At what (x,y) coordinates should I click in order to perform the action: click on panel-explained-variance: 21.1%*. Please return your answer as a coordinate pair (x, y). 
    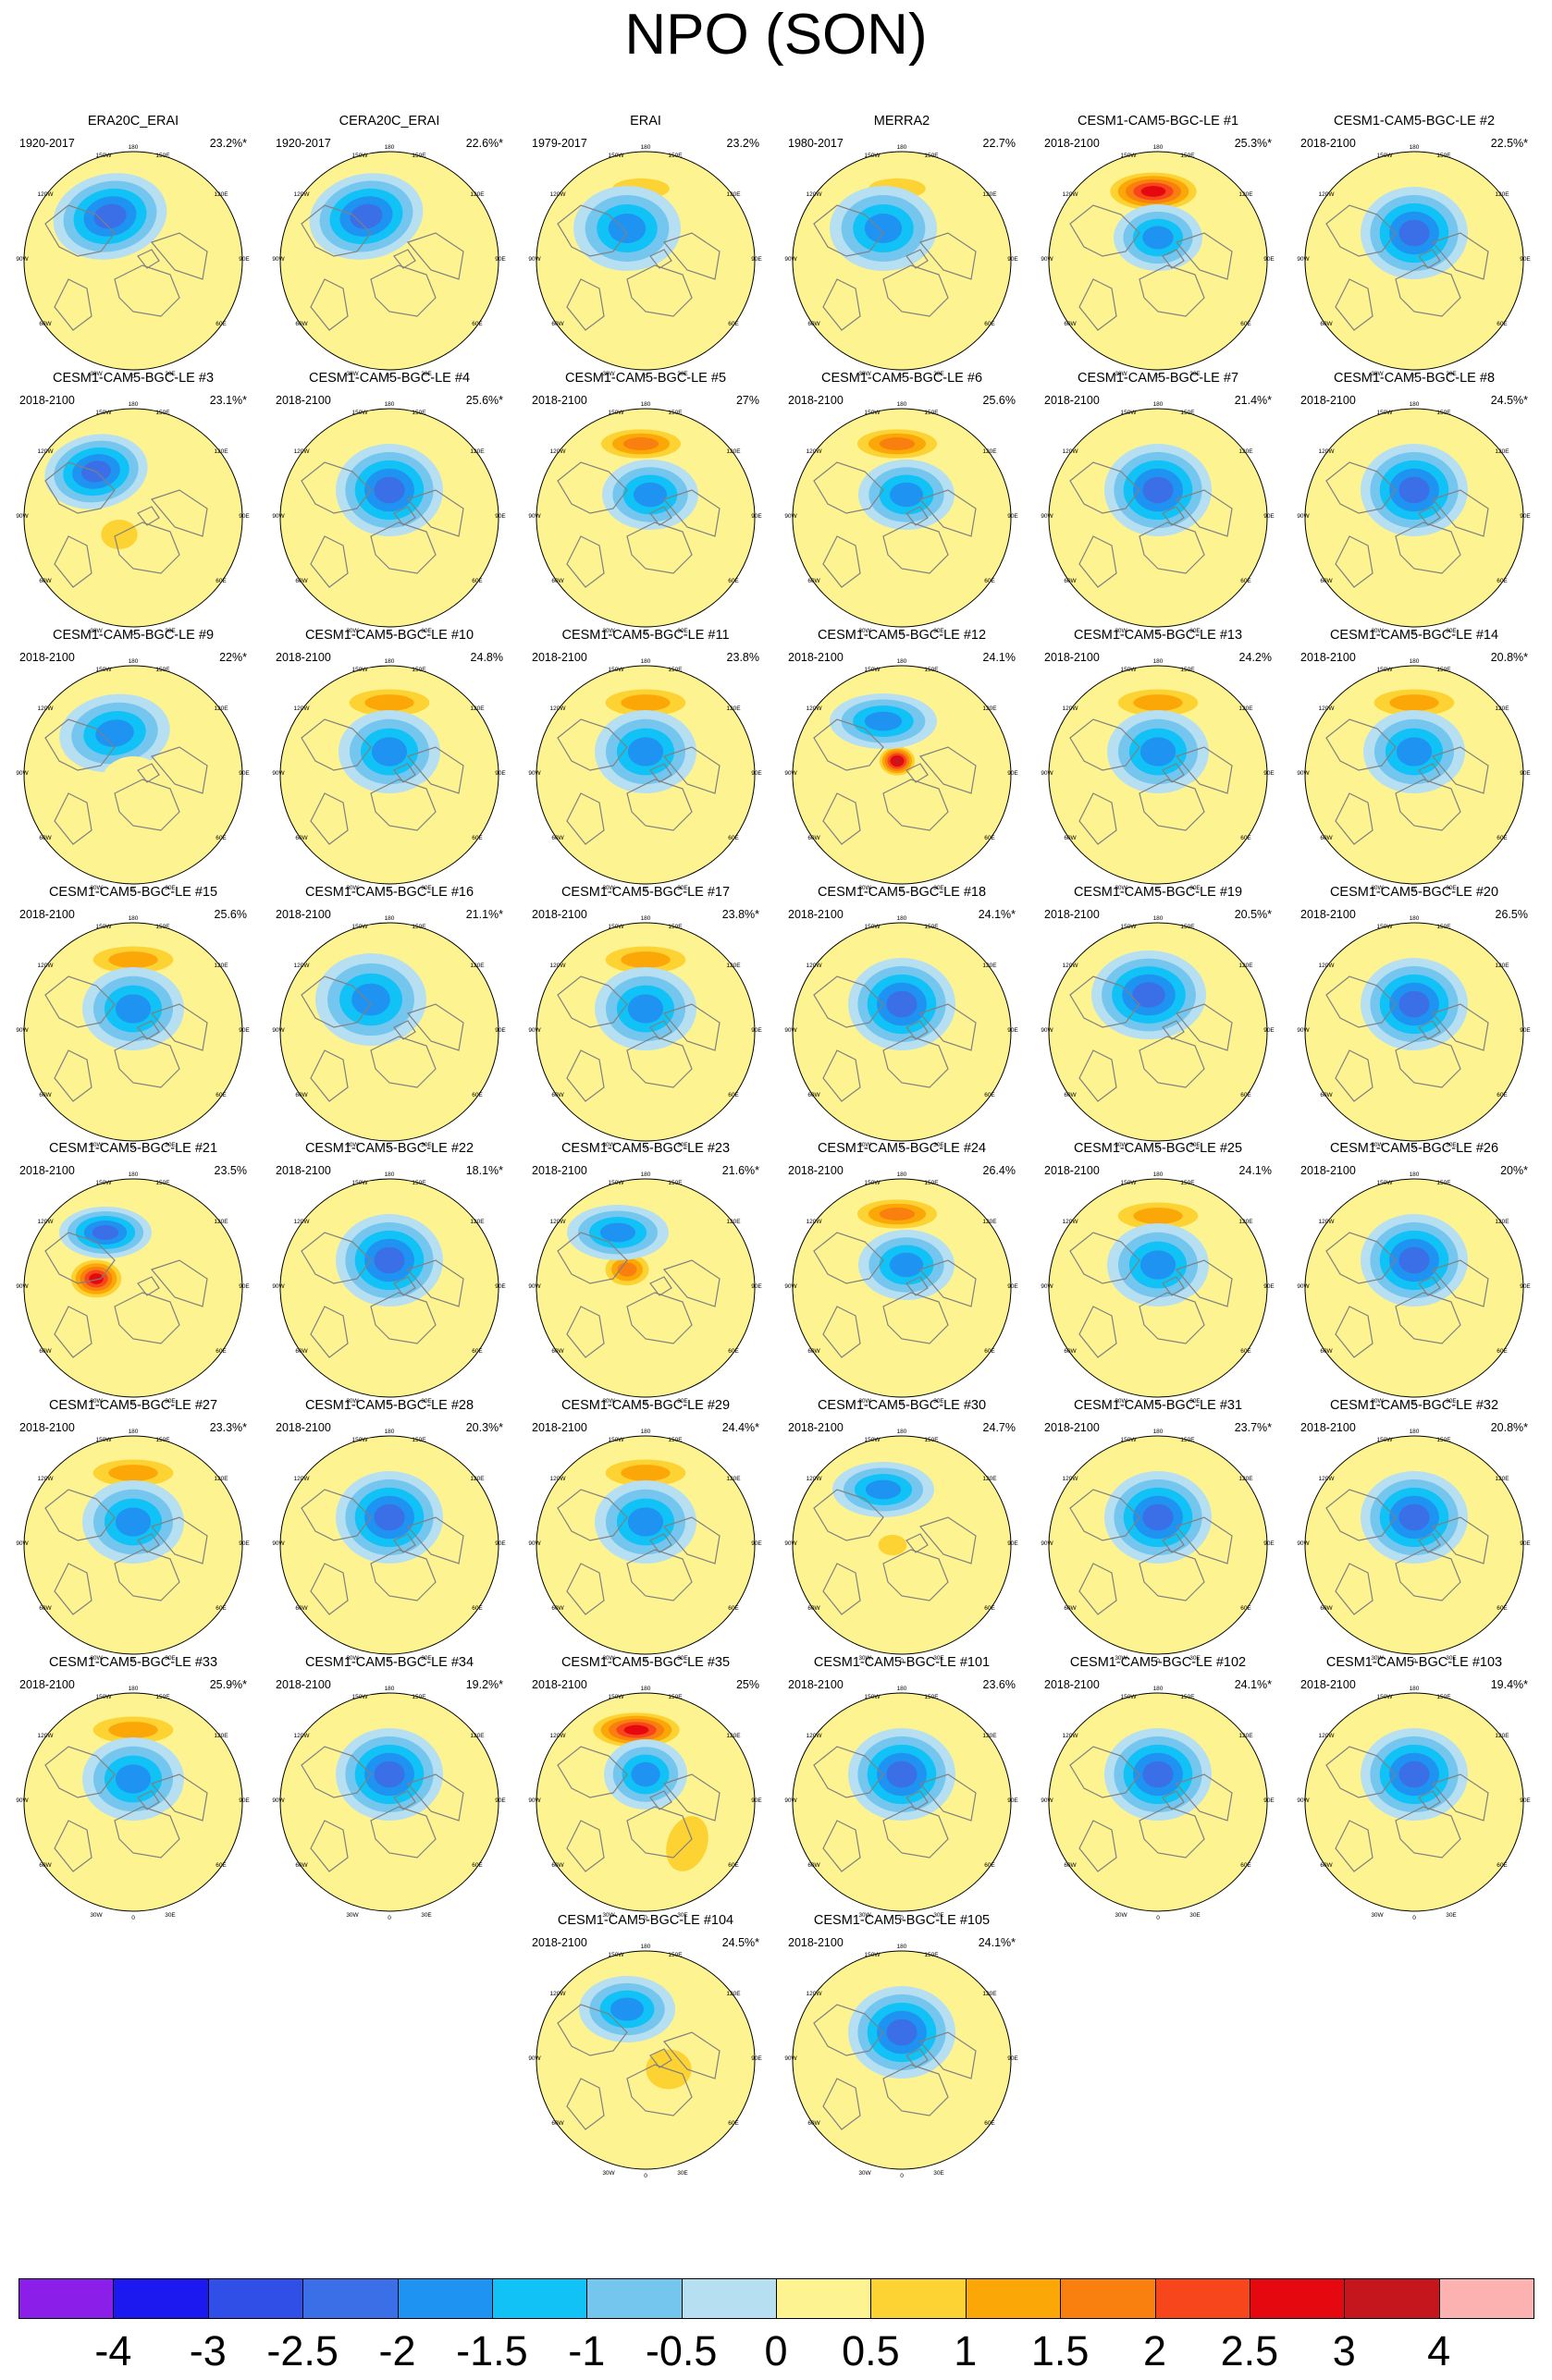
    Looking at the image, I should click on (484, 914).